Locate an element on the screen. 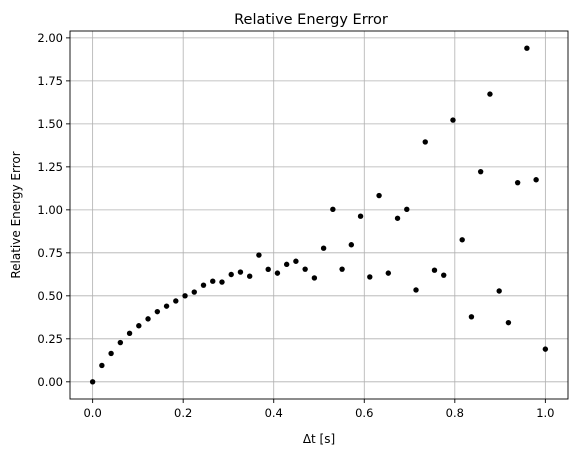 The height and width of the screenshot is (457, 576). y-tick-label: 2.00 is located at coordinates (50, 38).